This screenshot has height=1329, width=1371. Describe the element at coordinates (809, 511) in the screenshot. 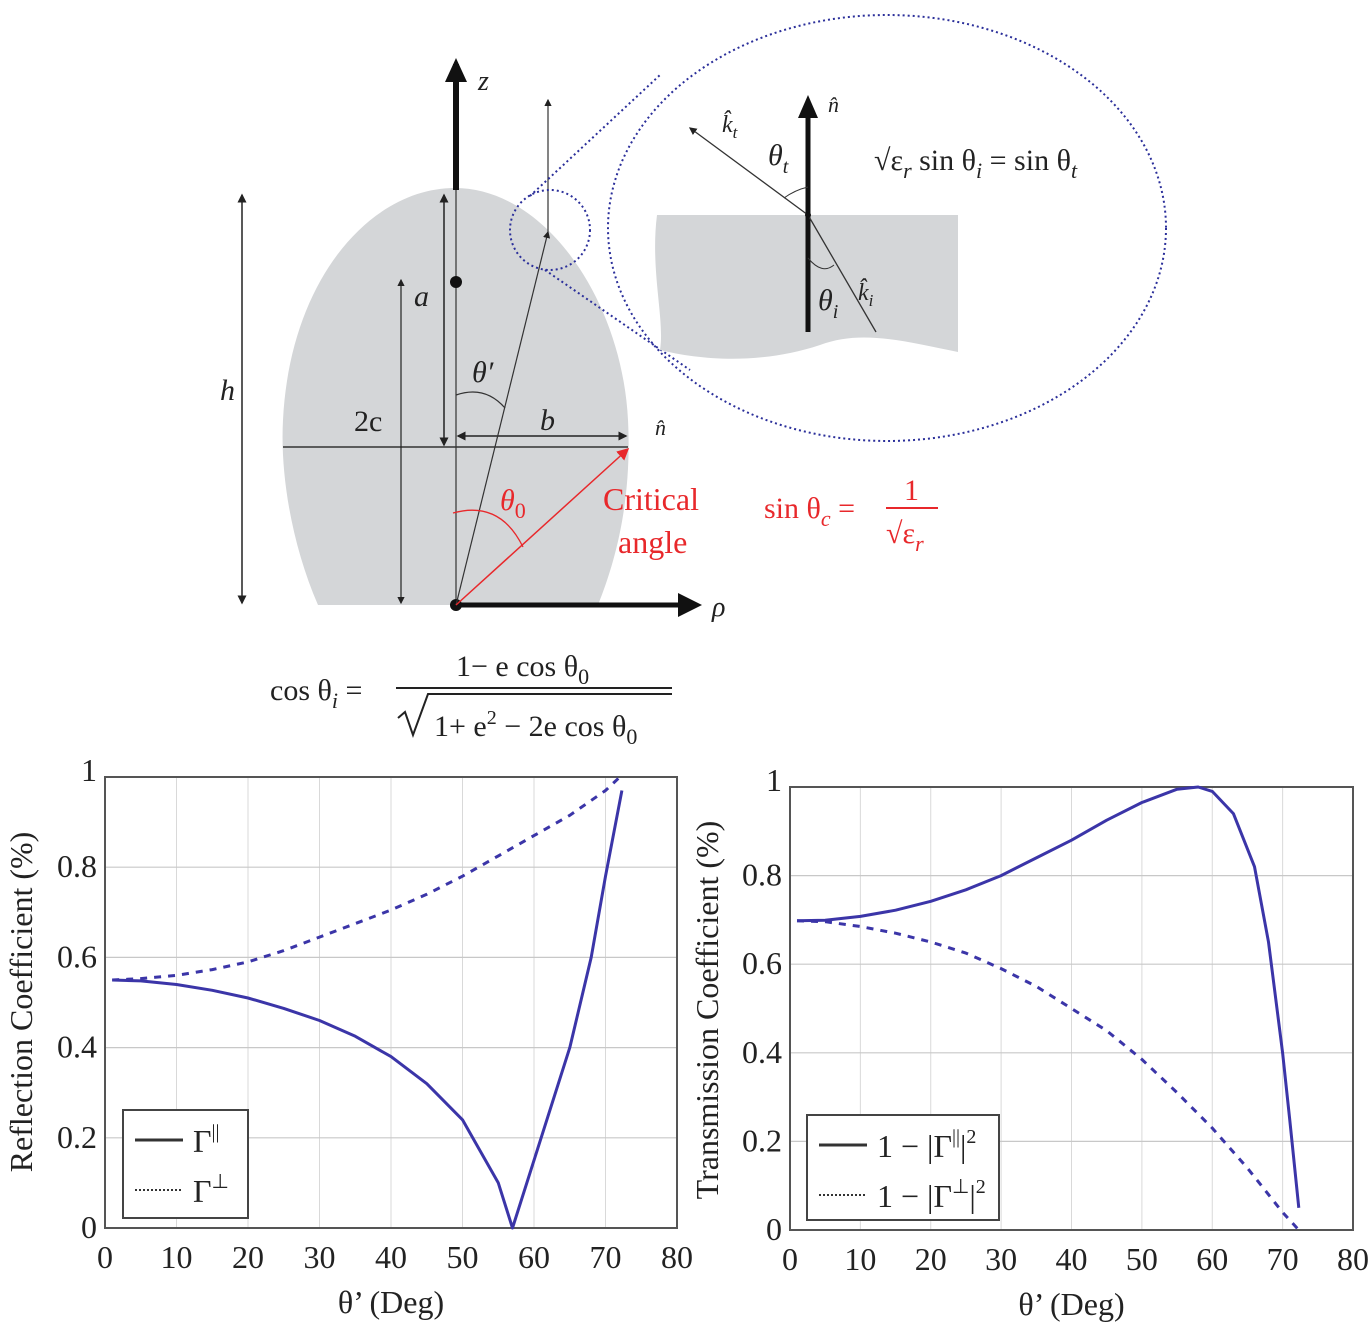

I see `svg-text: sin θc =` at that location.